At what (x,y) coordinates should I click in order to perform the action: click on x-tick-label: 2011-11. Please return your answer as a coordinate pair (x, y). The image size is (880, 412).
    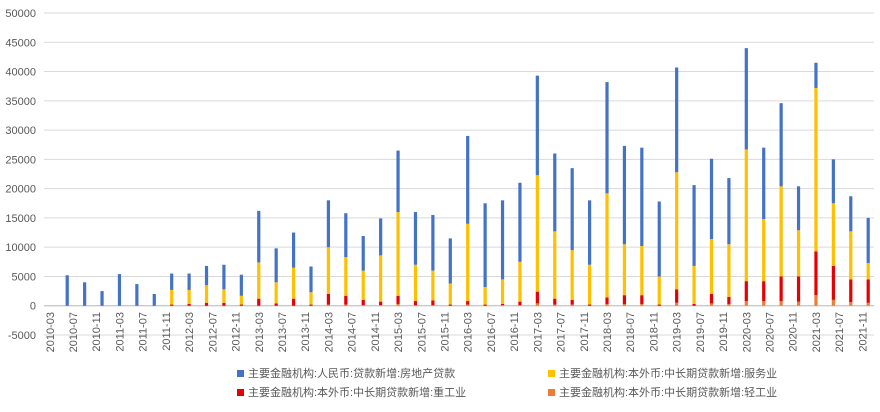
    Looking at the image, I should click on (167, 331).